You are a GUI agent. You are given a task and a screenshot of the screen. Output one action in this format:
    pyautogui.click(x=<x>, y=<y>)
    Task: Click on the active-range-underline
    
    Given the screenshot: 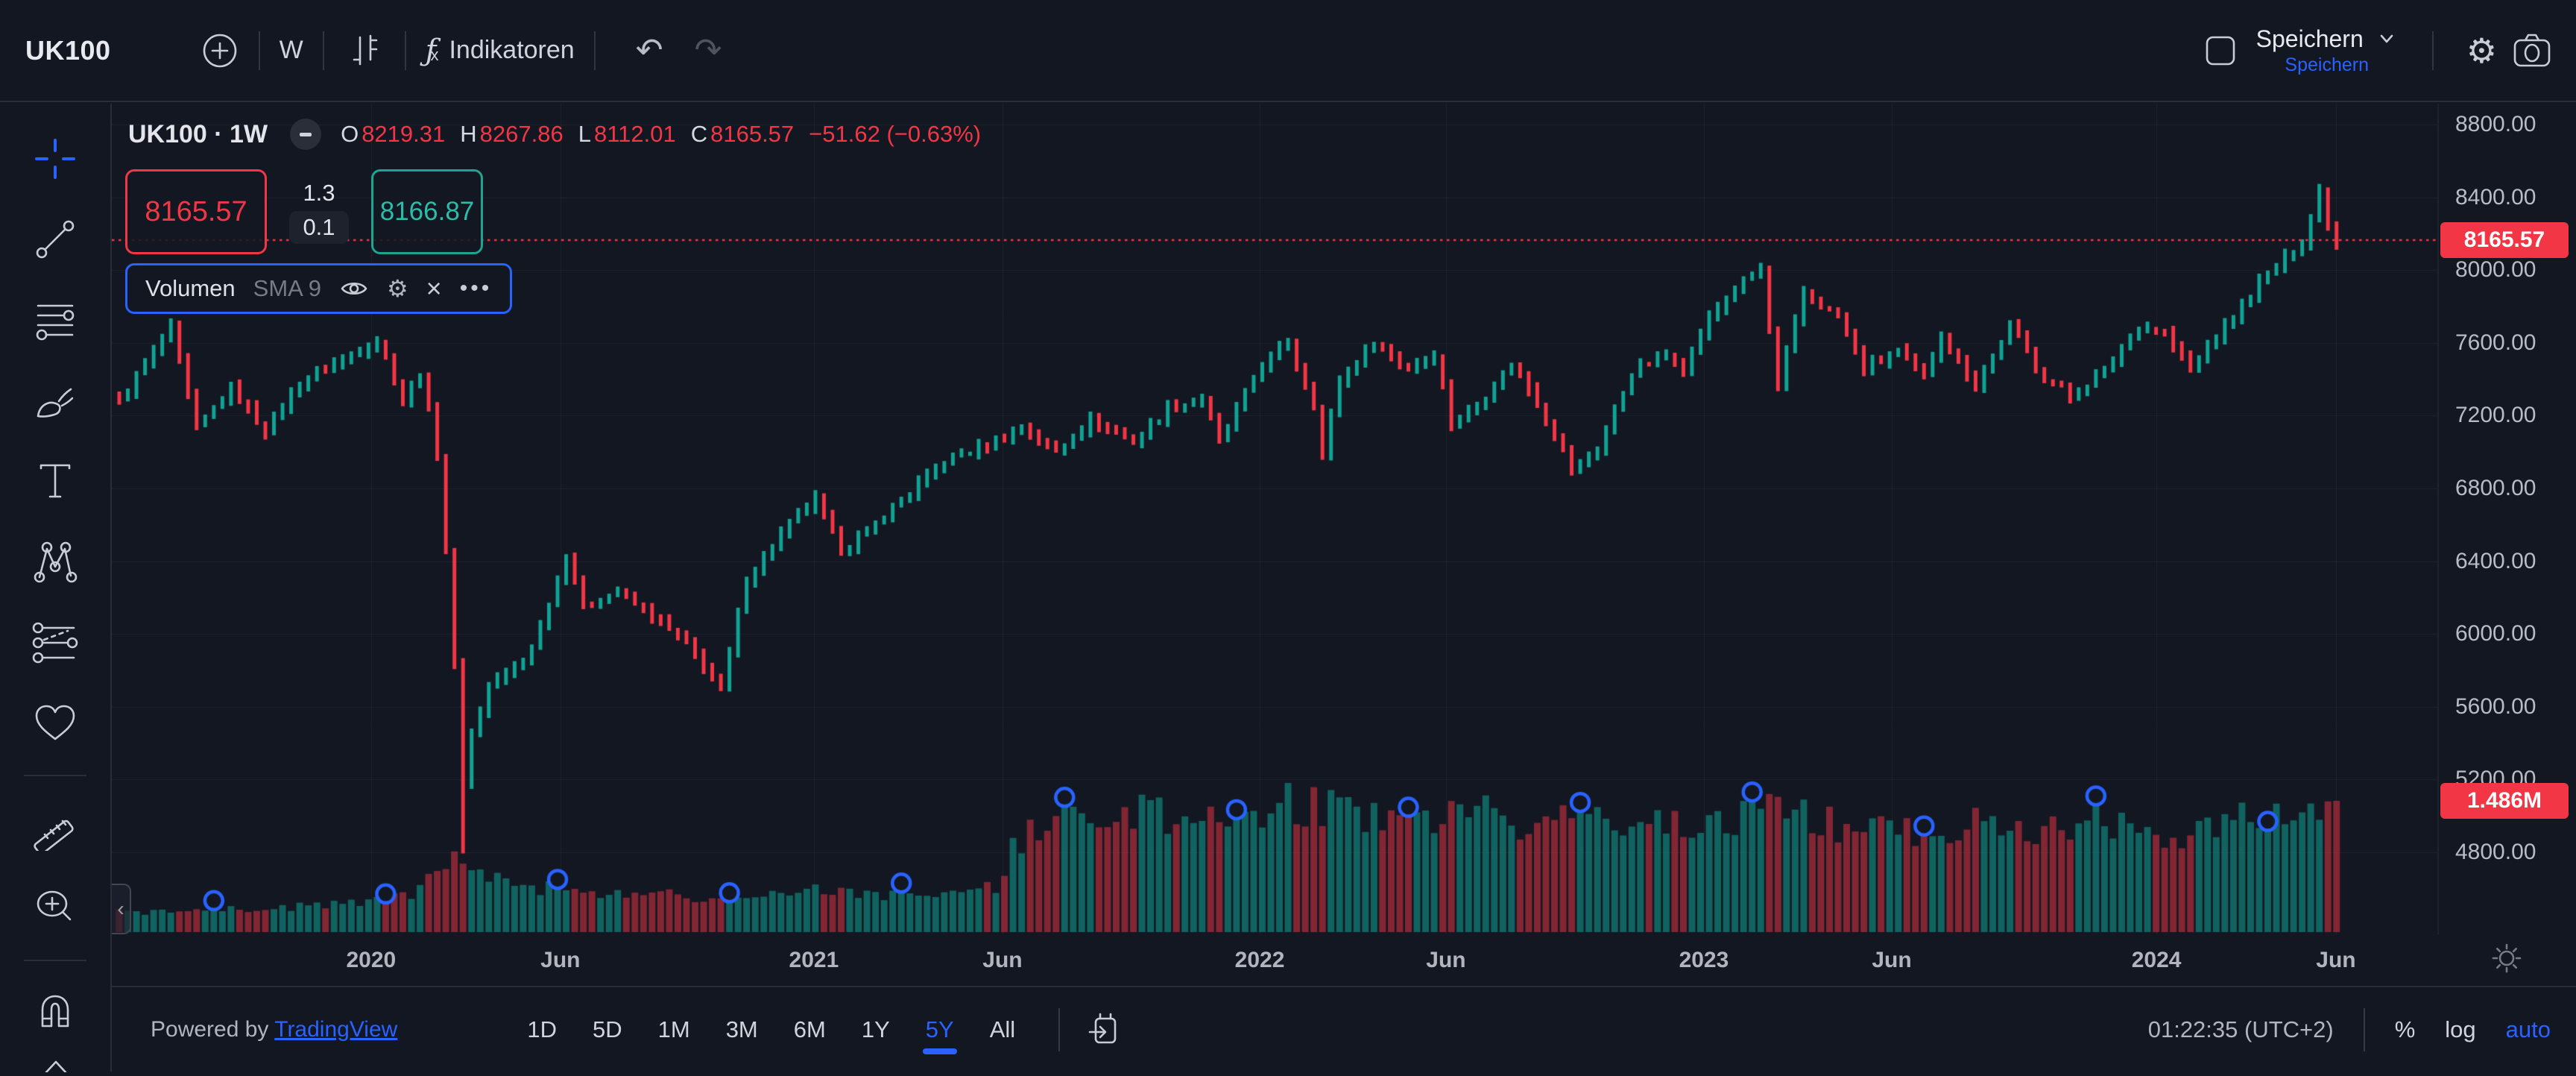 What is the action you would take?
    pyautogui.click(x=939, y=1051)
    